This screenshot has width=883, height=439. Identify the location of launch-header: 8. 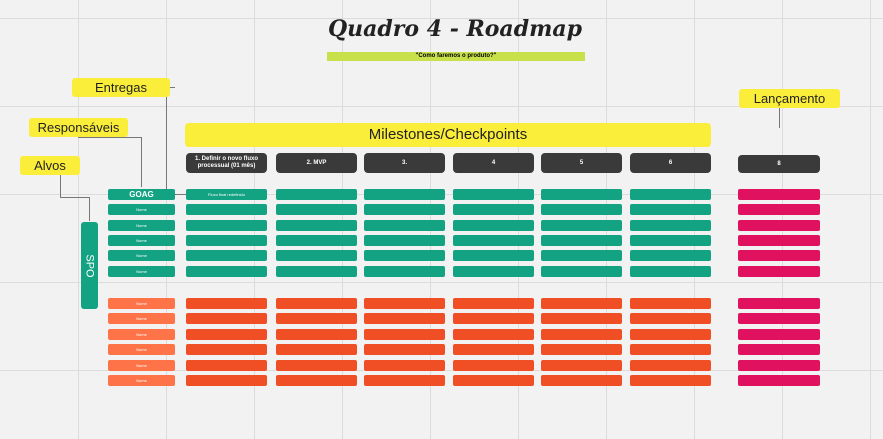
(779, 164).